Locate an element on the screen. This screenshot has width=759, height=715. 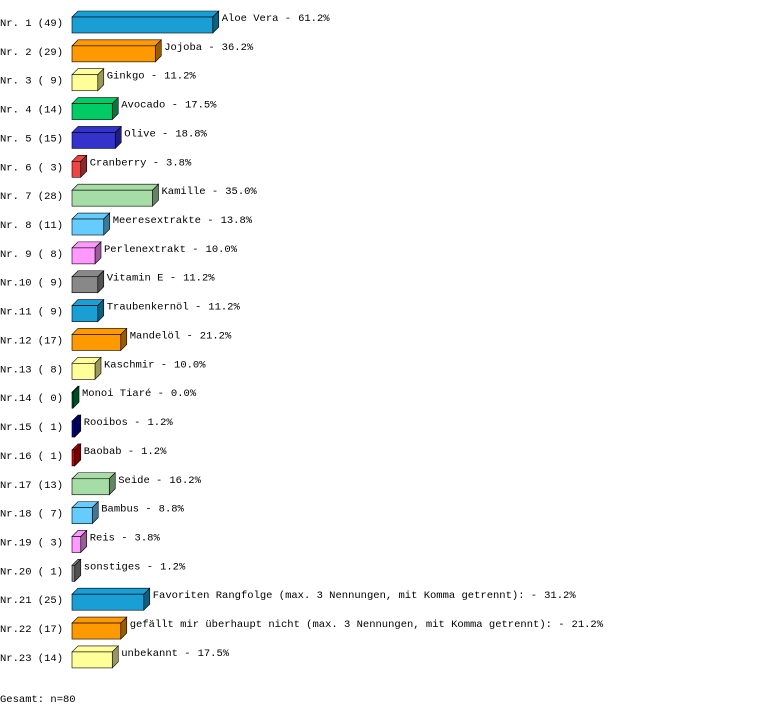
bar-label: Jojoba - 36.2% is located at coordinates (209, 48).